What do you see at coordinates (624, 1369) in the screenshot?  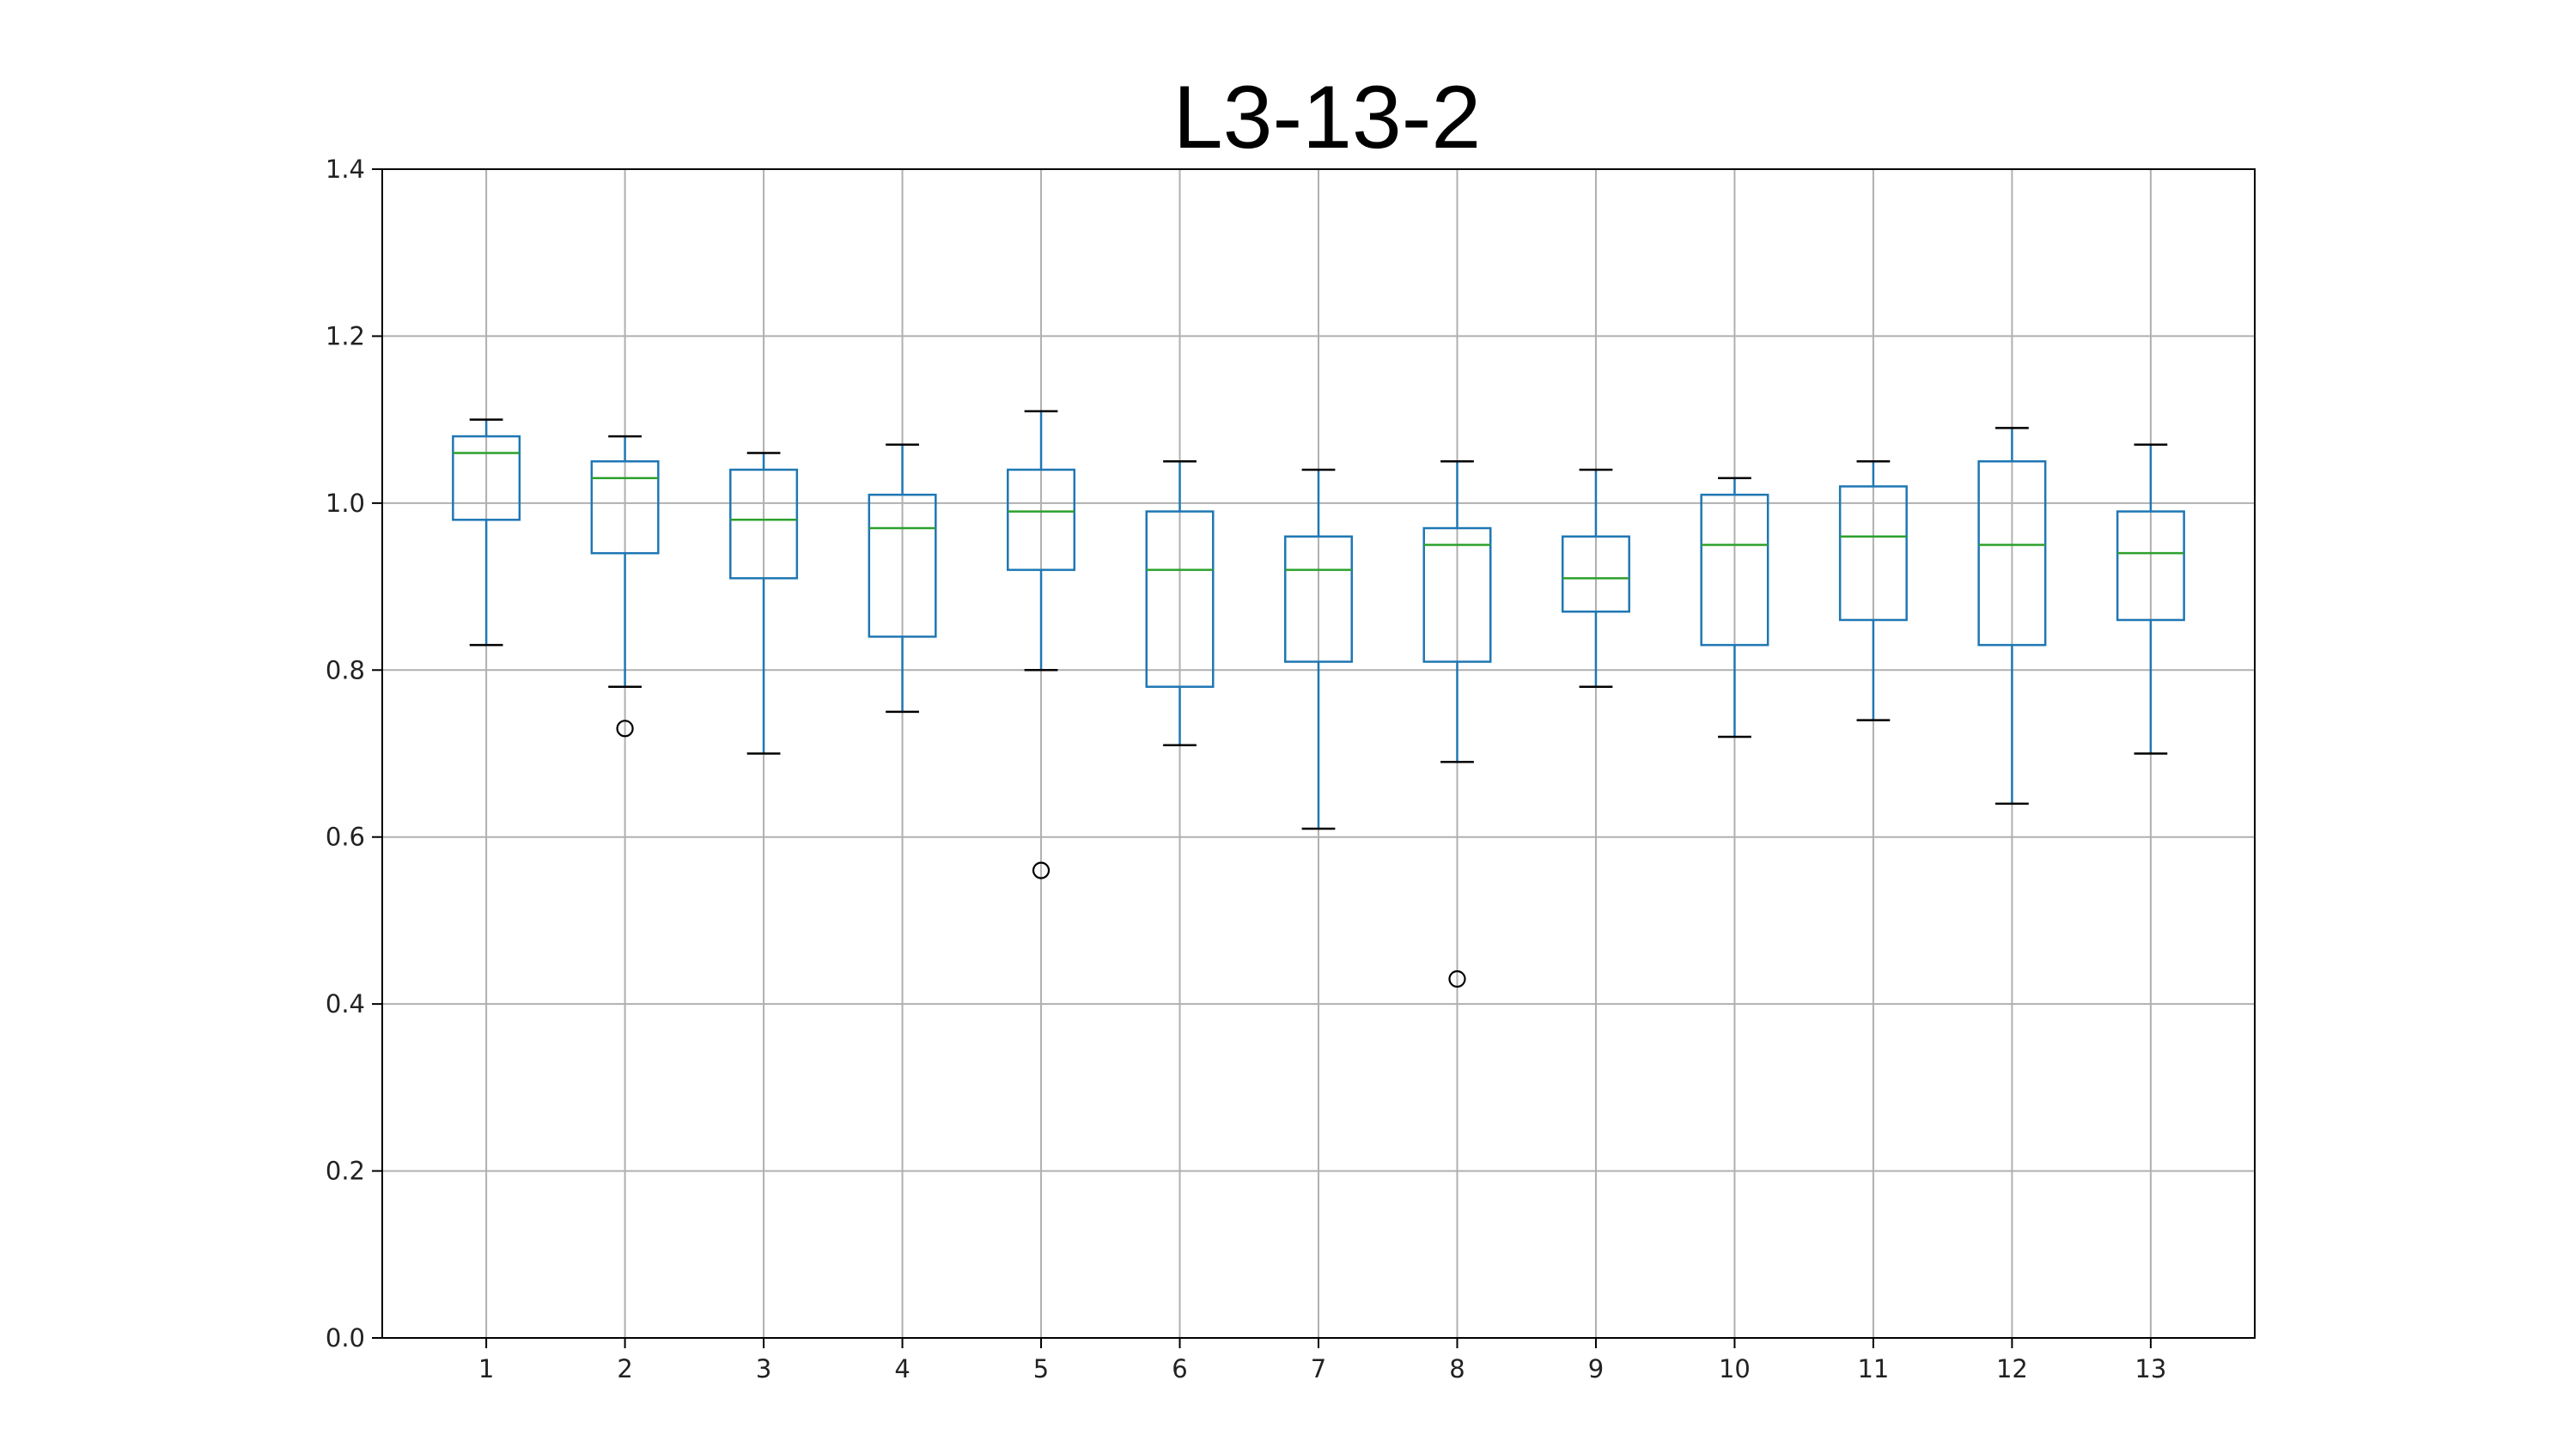 I see `x-tick-label: 2` at bounding box center [624, 1369].